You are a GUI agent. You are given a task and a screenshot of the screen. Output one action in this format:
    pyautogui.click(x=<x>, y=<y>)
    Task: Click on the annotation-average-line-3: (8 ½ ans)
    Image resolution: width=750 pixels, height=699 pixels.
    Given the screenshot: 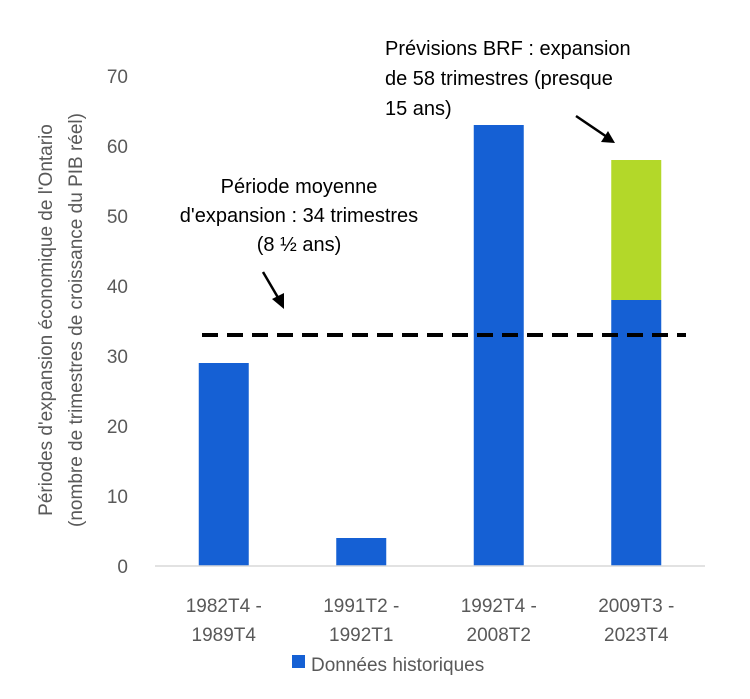 What is the action you would take?
    pyautogui.click(x=299, y=245)
    